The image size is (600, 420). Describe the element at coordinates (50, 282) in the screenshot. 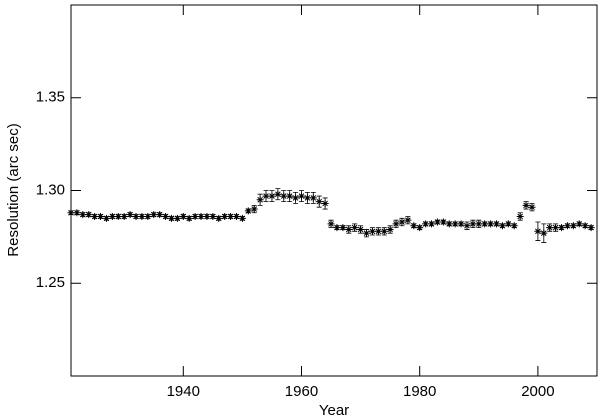

I see `y-tick-label: 1.25` at that location.